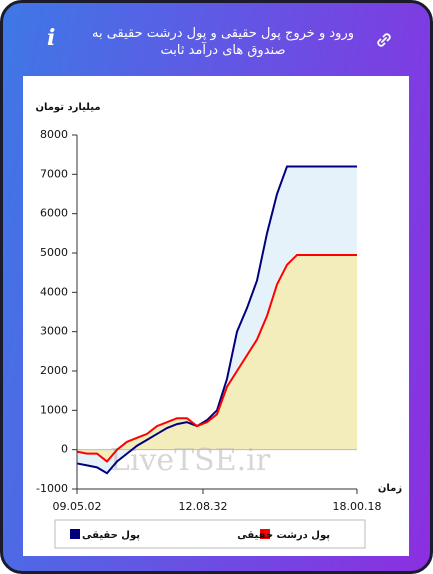 This screenshot has height=574, width=433. What do you see at coordinates (54, 409) in the screenshot?
I see `y-tick-label: 1000` at bounding box center [54, 409].